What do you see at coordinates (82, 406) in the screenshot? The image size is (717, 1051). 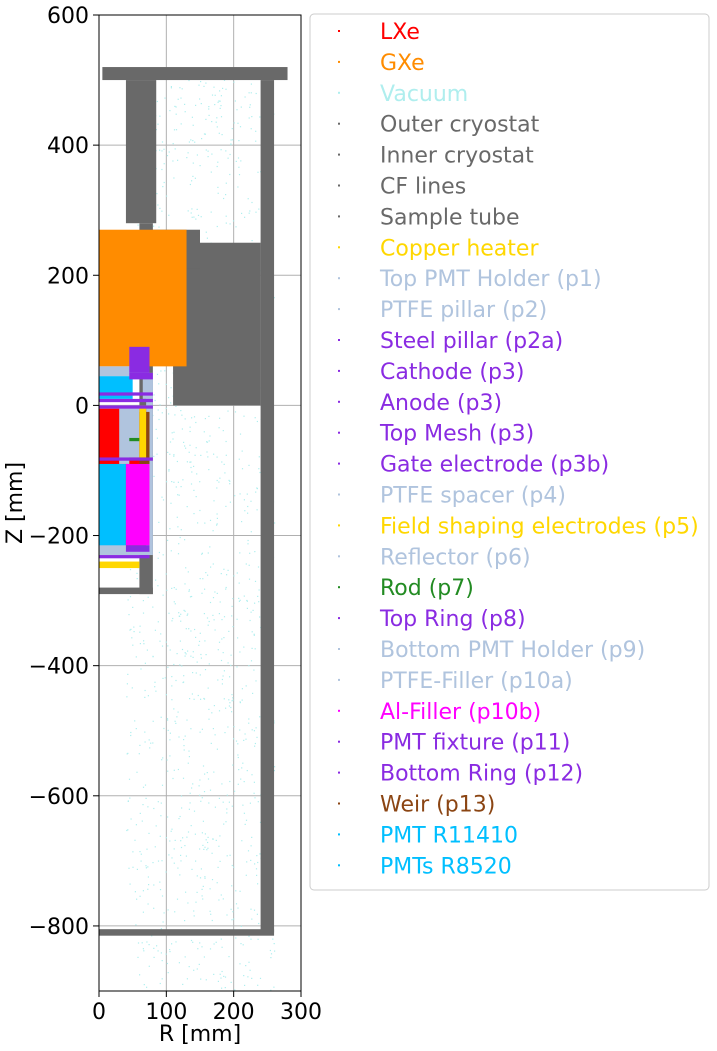 I see `y-tick-label: 0` at bounding box center [82, 406].